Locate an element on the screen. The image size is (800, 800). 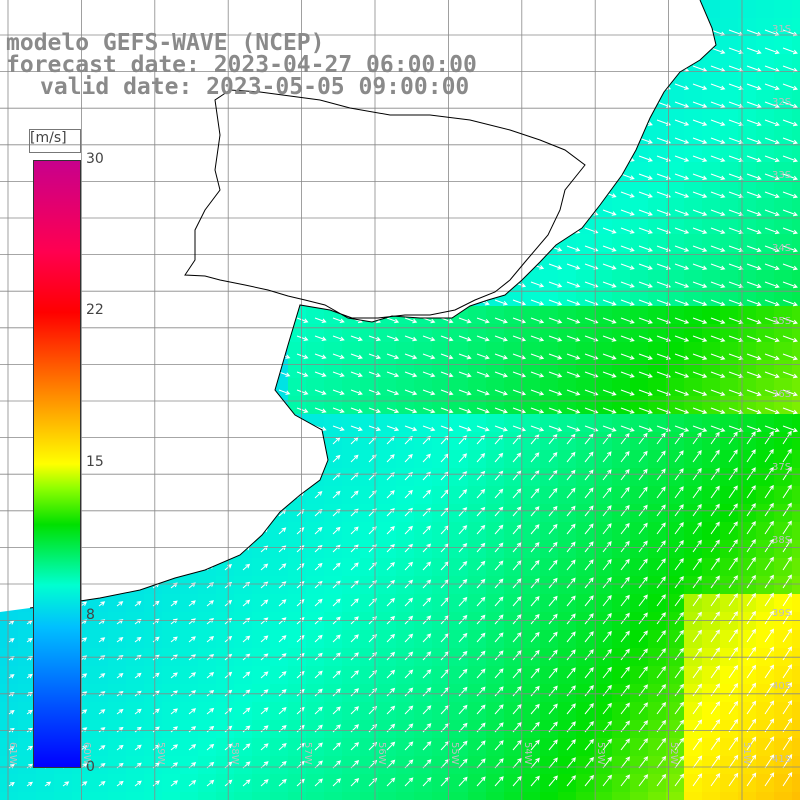
colorbar-tick-15: 15 is located at coordinates (95, 462).